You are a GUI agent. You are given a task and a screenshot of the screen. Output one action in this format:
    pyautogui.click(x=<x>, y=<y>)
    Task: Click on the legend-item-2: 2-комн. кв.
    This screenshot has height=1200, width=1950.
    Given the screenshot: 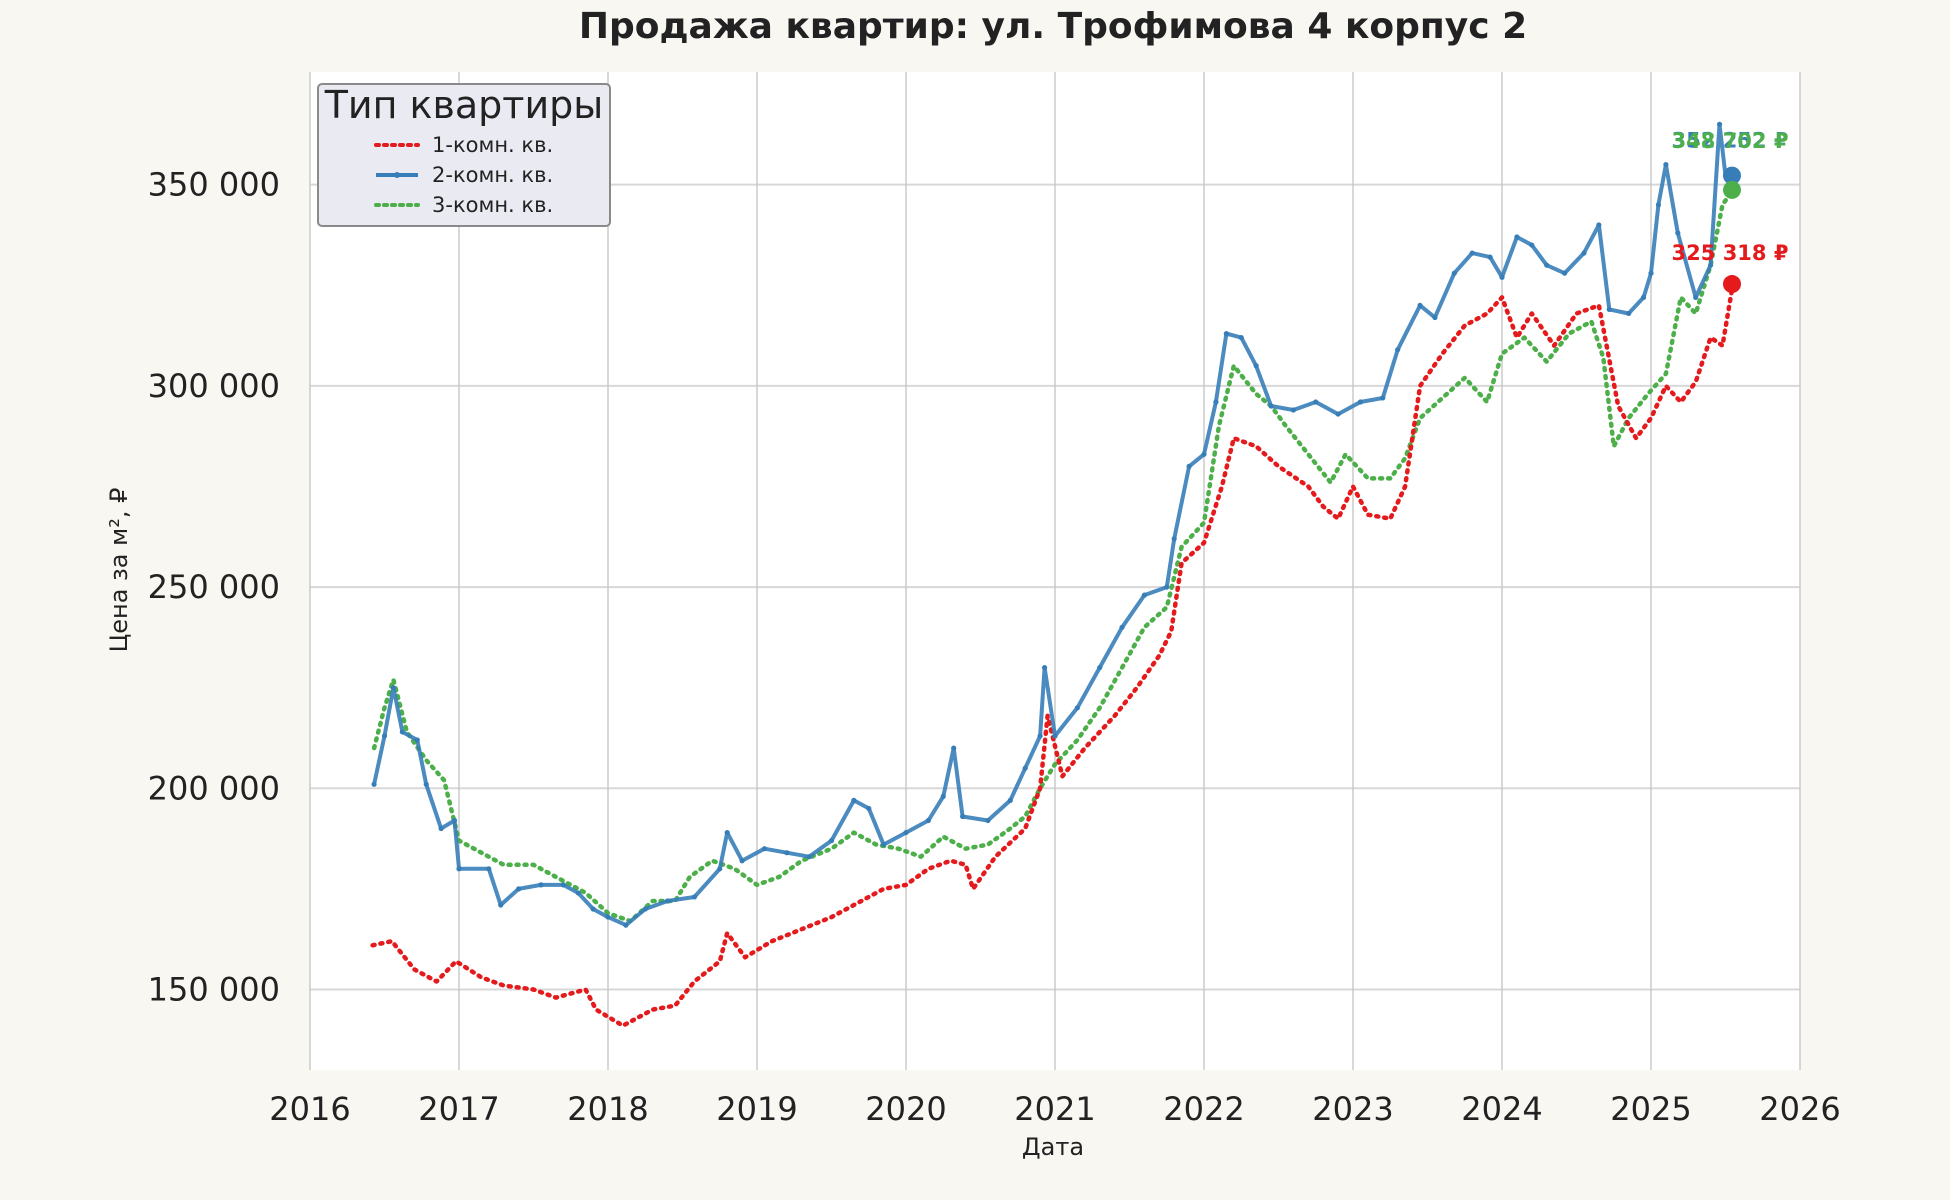 What is the action you would take?
    pyautogui.click(x=464, y=175)
    